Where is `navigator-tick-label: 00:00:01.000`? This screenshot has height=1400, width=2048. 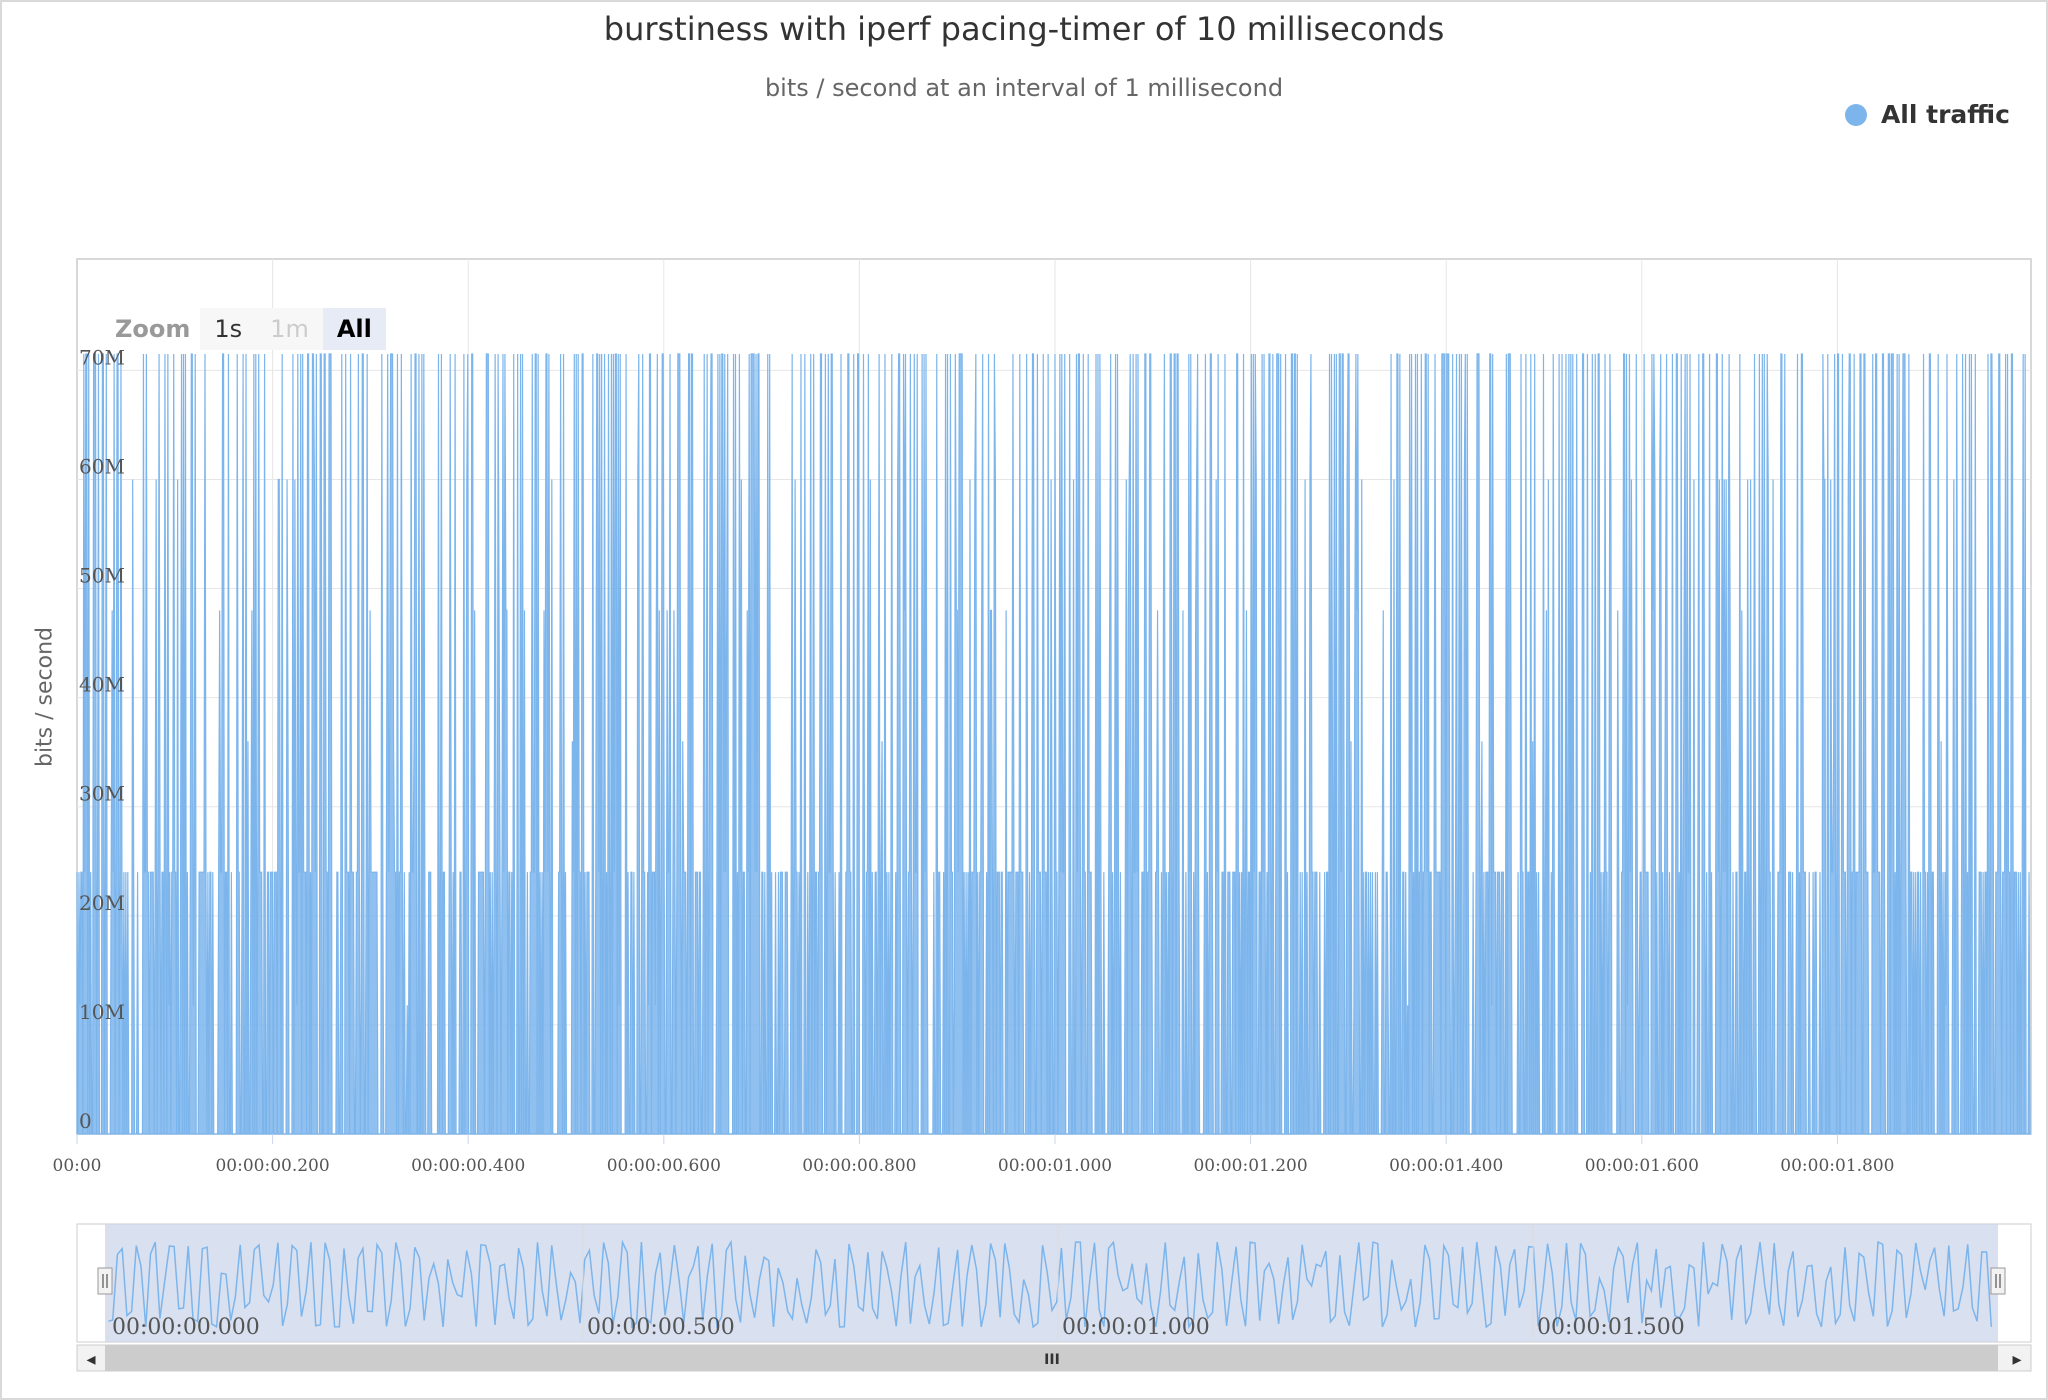
navigator-tick-label: 00:00:01.000 is located at coordinates (1136, 1327).